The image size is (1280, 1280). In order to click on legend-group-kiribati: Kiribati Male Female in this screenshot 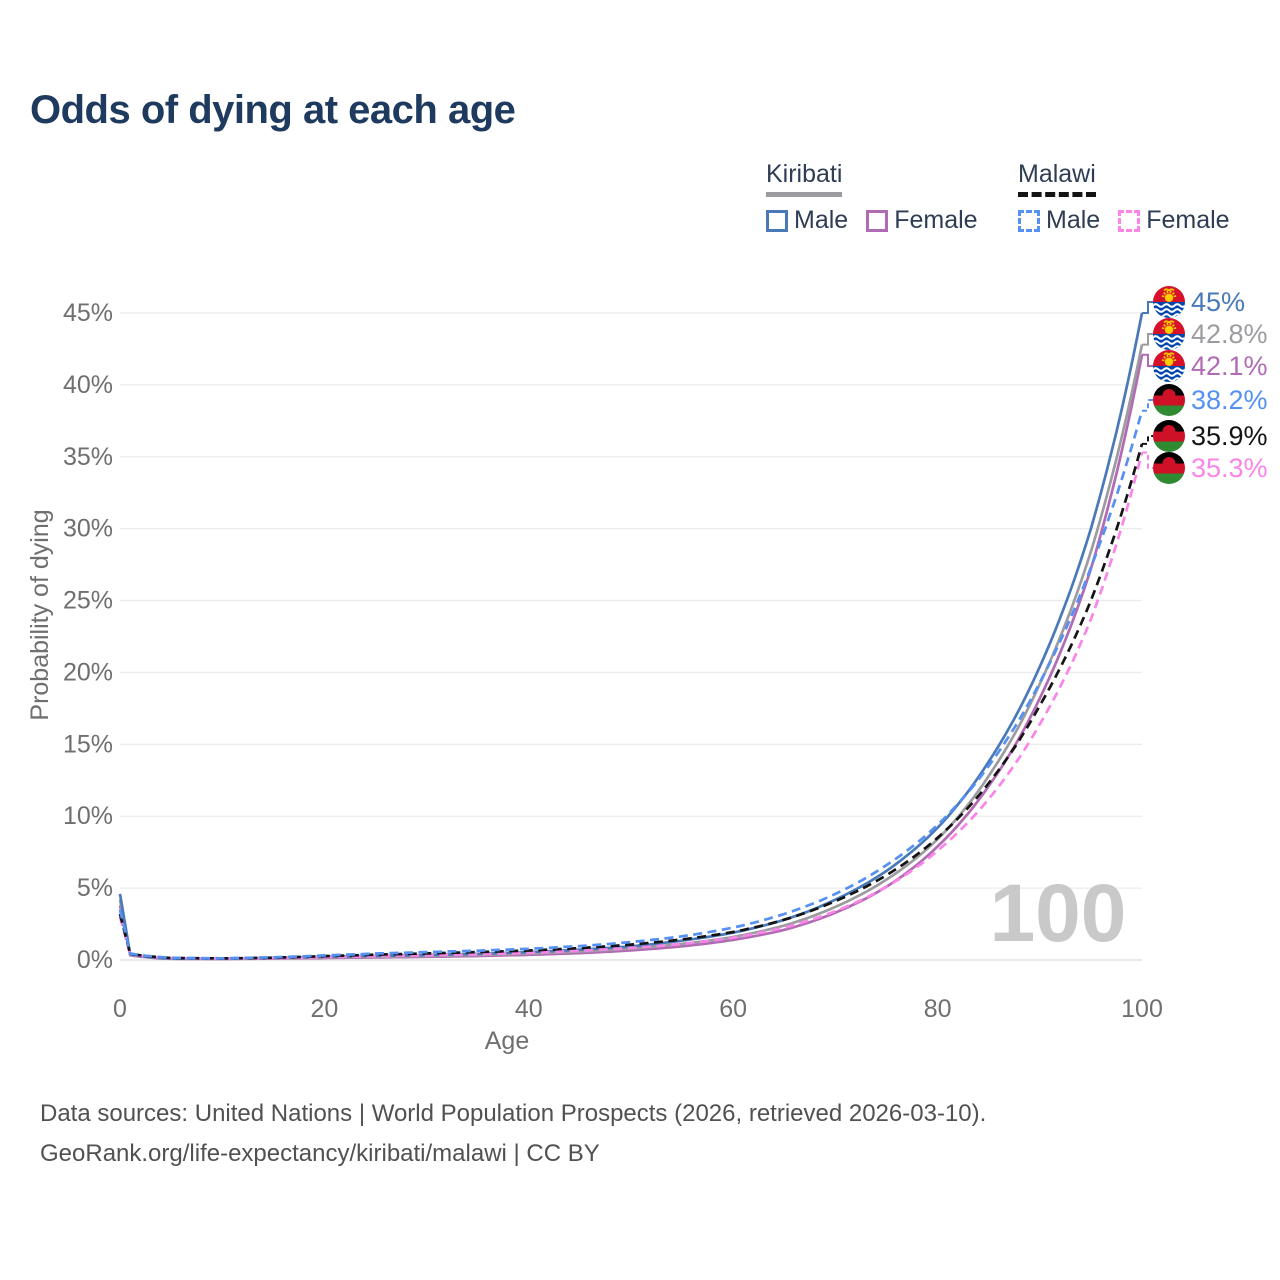, I will do `click(872, 197)`.